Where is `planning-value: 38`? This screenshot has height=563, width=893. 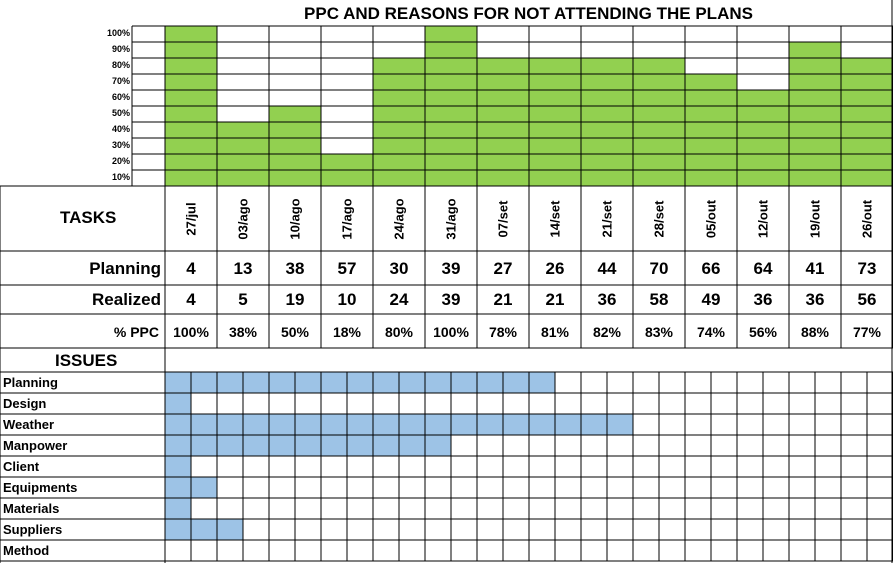 planning-value: 38 is located at coordinates (295, 268).